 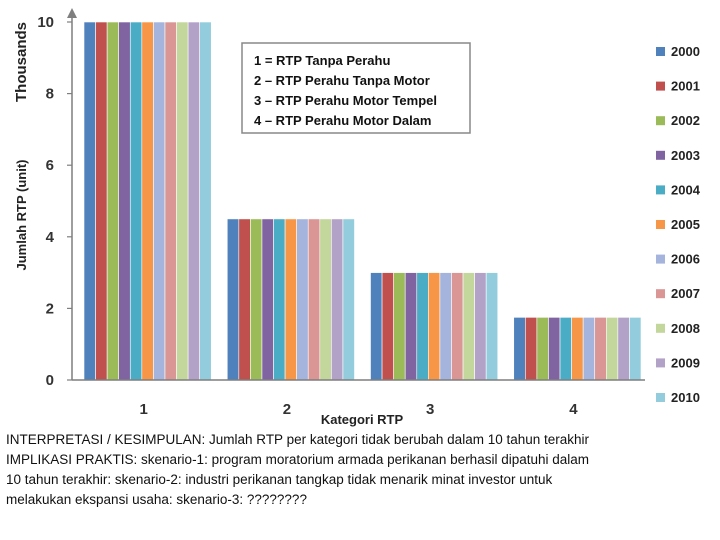 What do you see at coordinates (685, 120) in the screenshot?
I see `legend-label-2002: 2002` at bounding box center [685, 120].